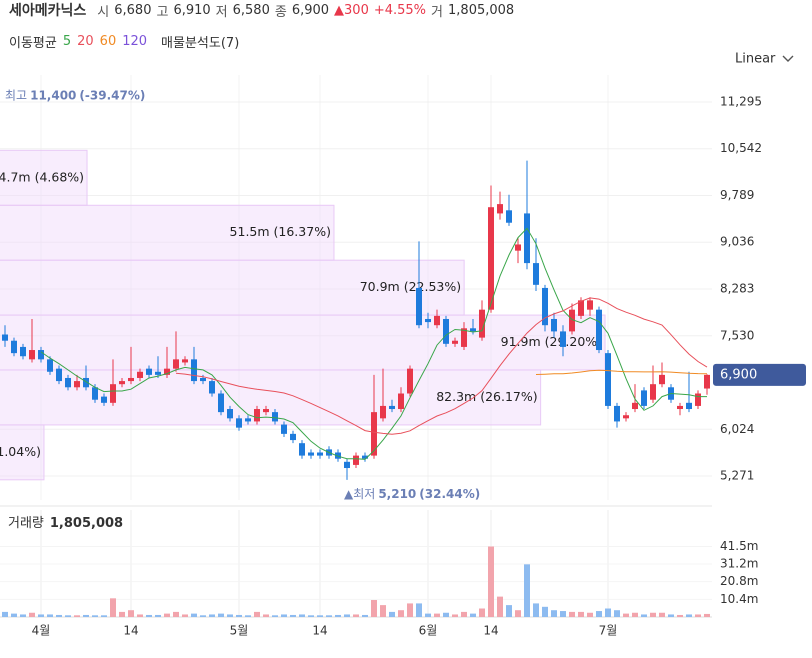  Describe the element at coordinates (221, 12) in the screenshot. I see `label: 저` at that location.